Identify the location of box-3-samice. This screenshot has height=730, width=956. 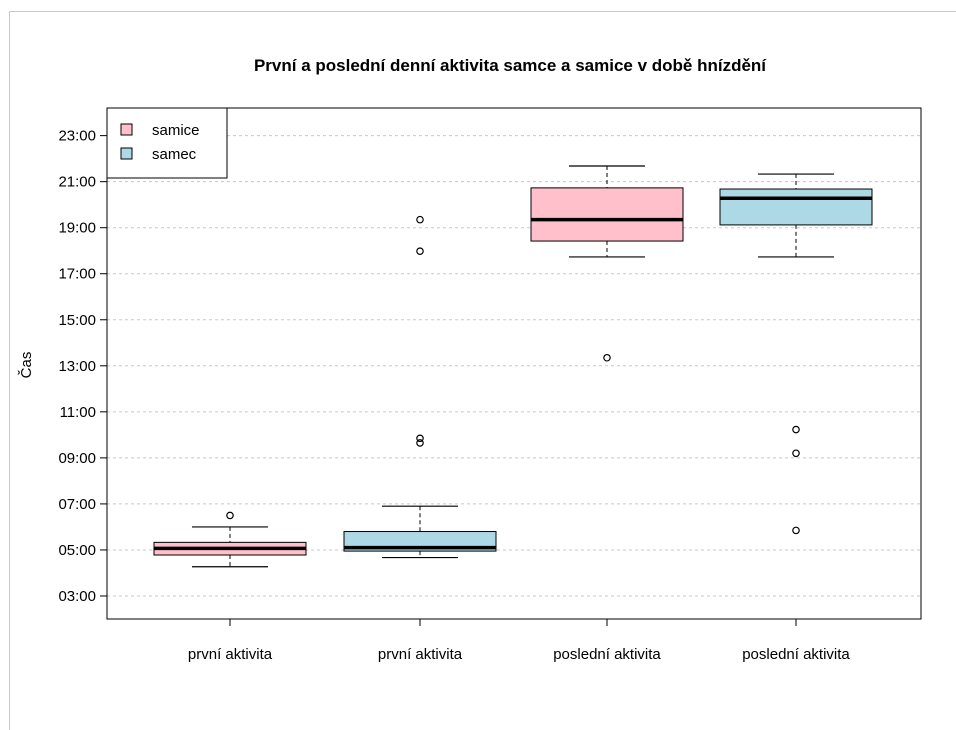
(607, 263).